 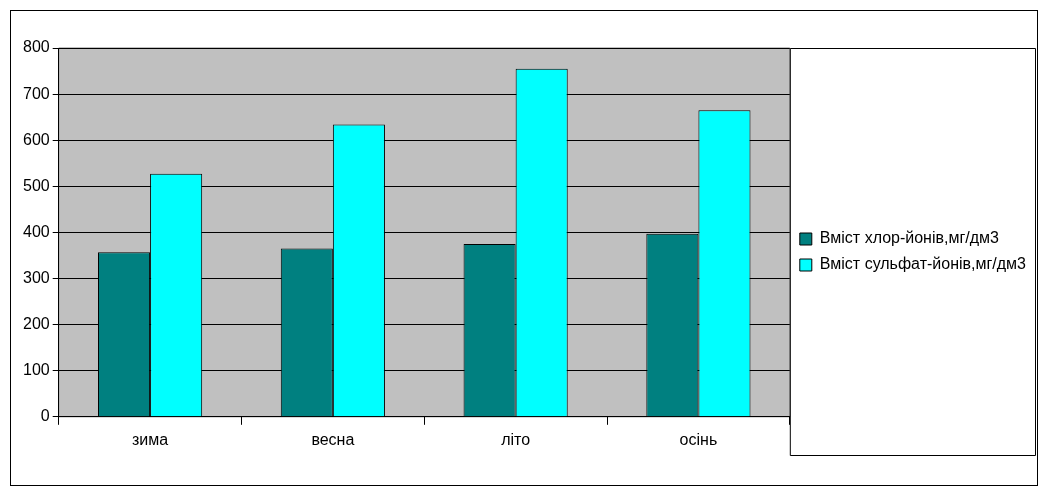 What do you see at coordinates (36, 370) in the screenshot?
I see `y-tick-label: 100` at bounding box center [36, 370].